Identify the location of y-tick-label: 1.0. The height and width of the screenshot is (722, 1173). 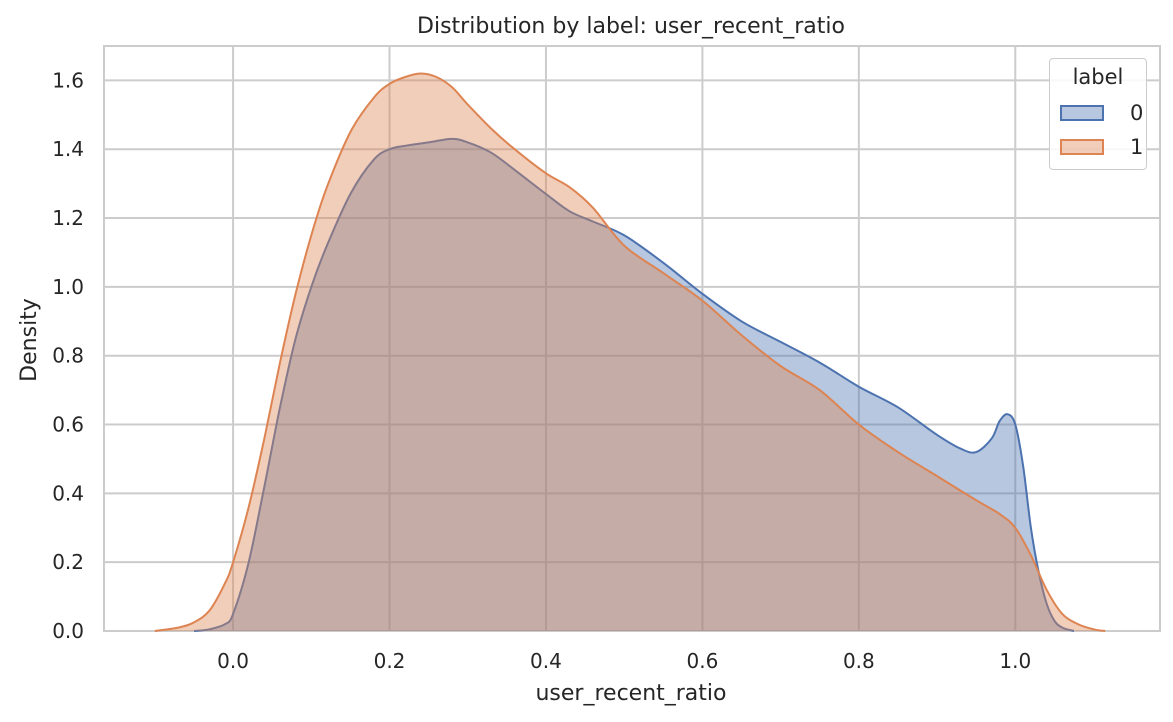
(68, 287).